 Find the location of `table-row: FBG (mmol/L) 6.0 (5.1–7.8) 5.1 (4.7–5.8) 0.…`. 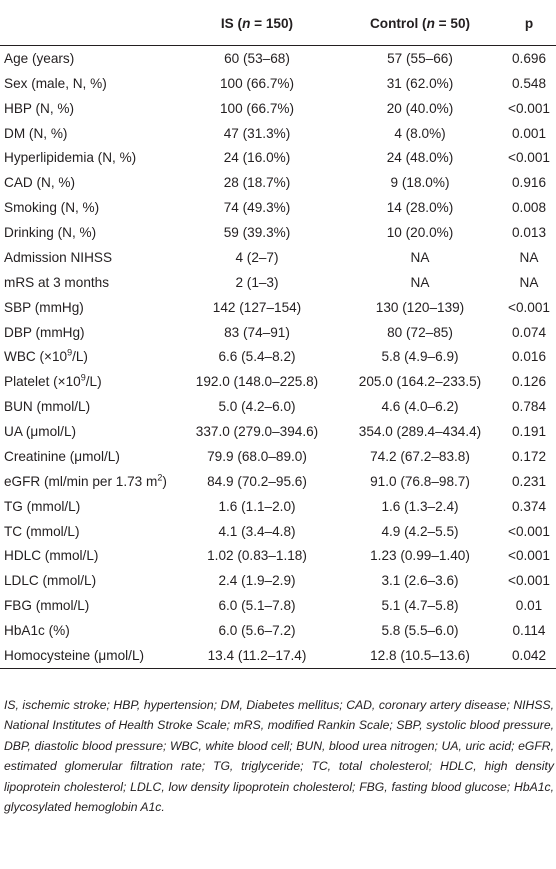

table-row: FBG (mmol/L) 6.0 (5.1–7.8) 5.1 (4.7–5.8) 0.… is located at coordinates (278, 605).